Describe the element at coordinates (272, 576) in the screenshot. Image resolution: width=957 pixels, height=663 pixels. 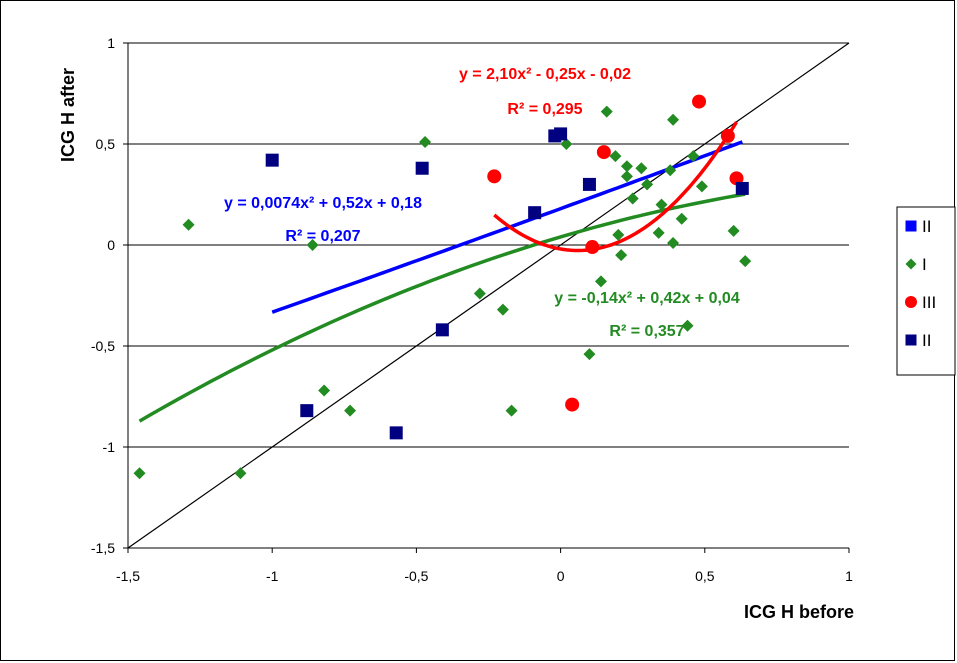
I see `x-tick-label-1: -1` at that location.